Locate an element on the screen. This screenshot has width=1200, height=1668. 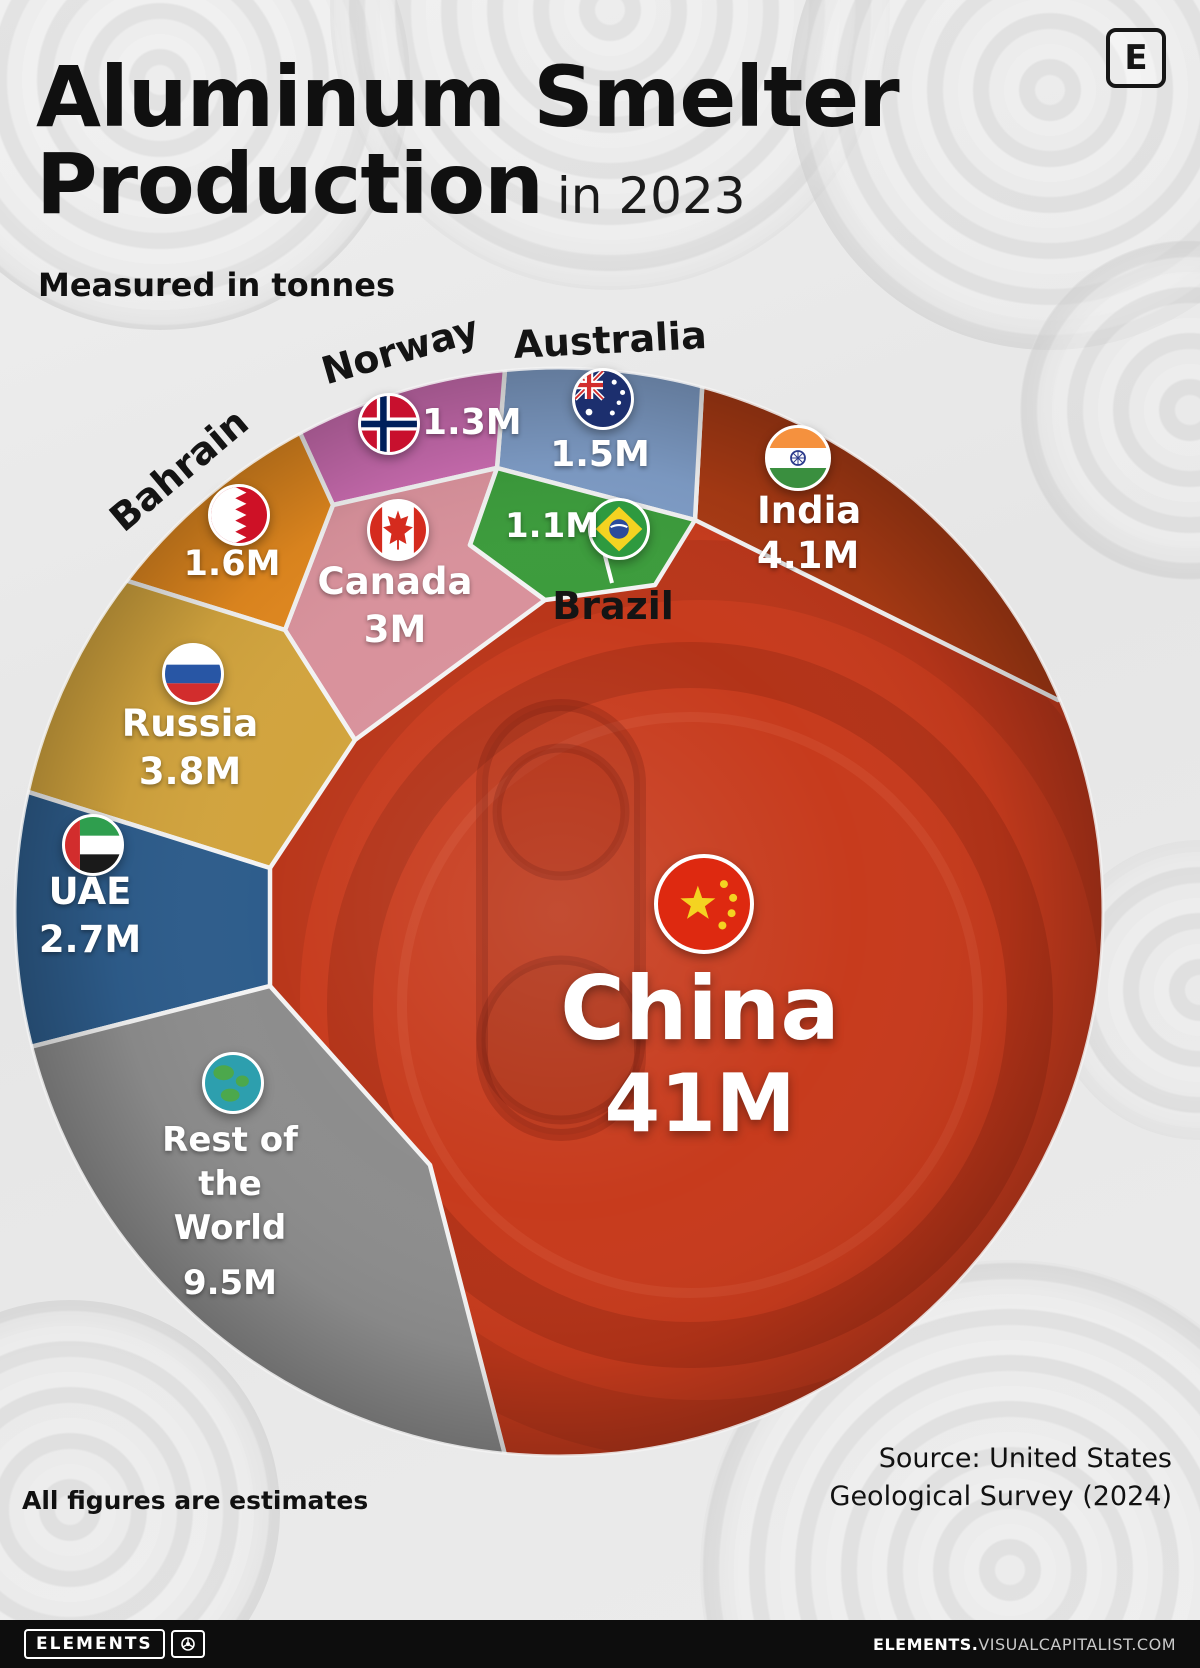
canada-flag-icon is located at coordinates (398, 530).